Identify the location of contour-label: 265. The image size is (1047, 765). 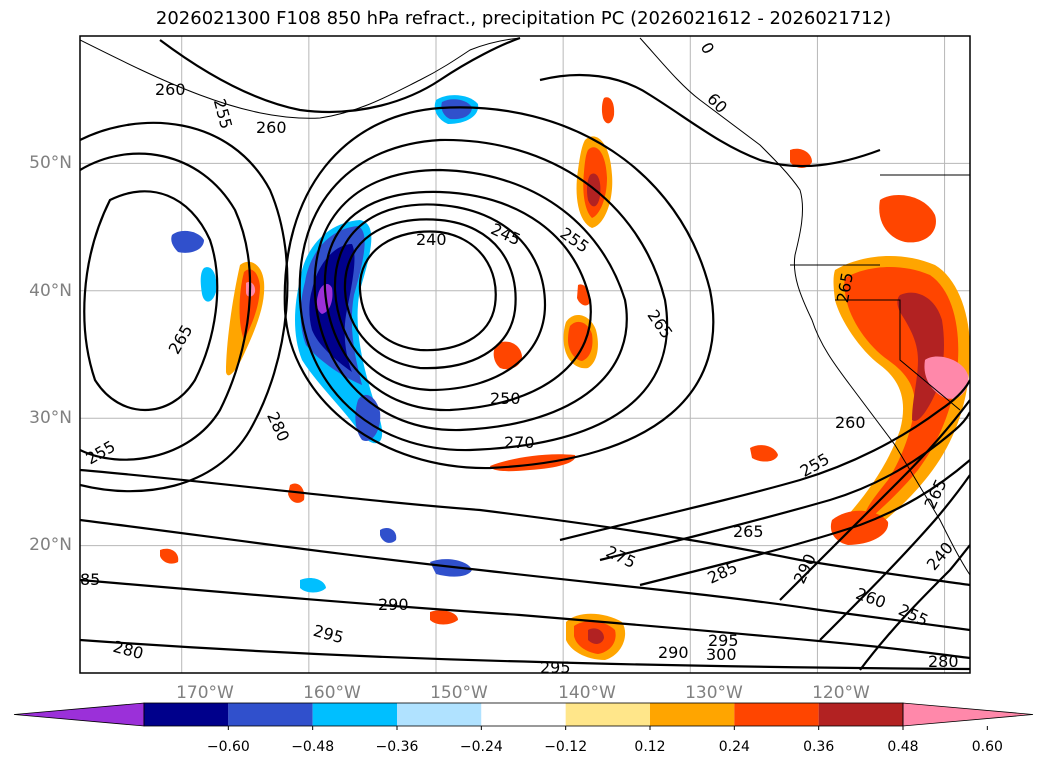
(748, 531).